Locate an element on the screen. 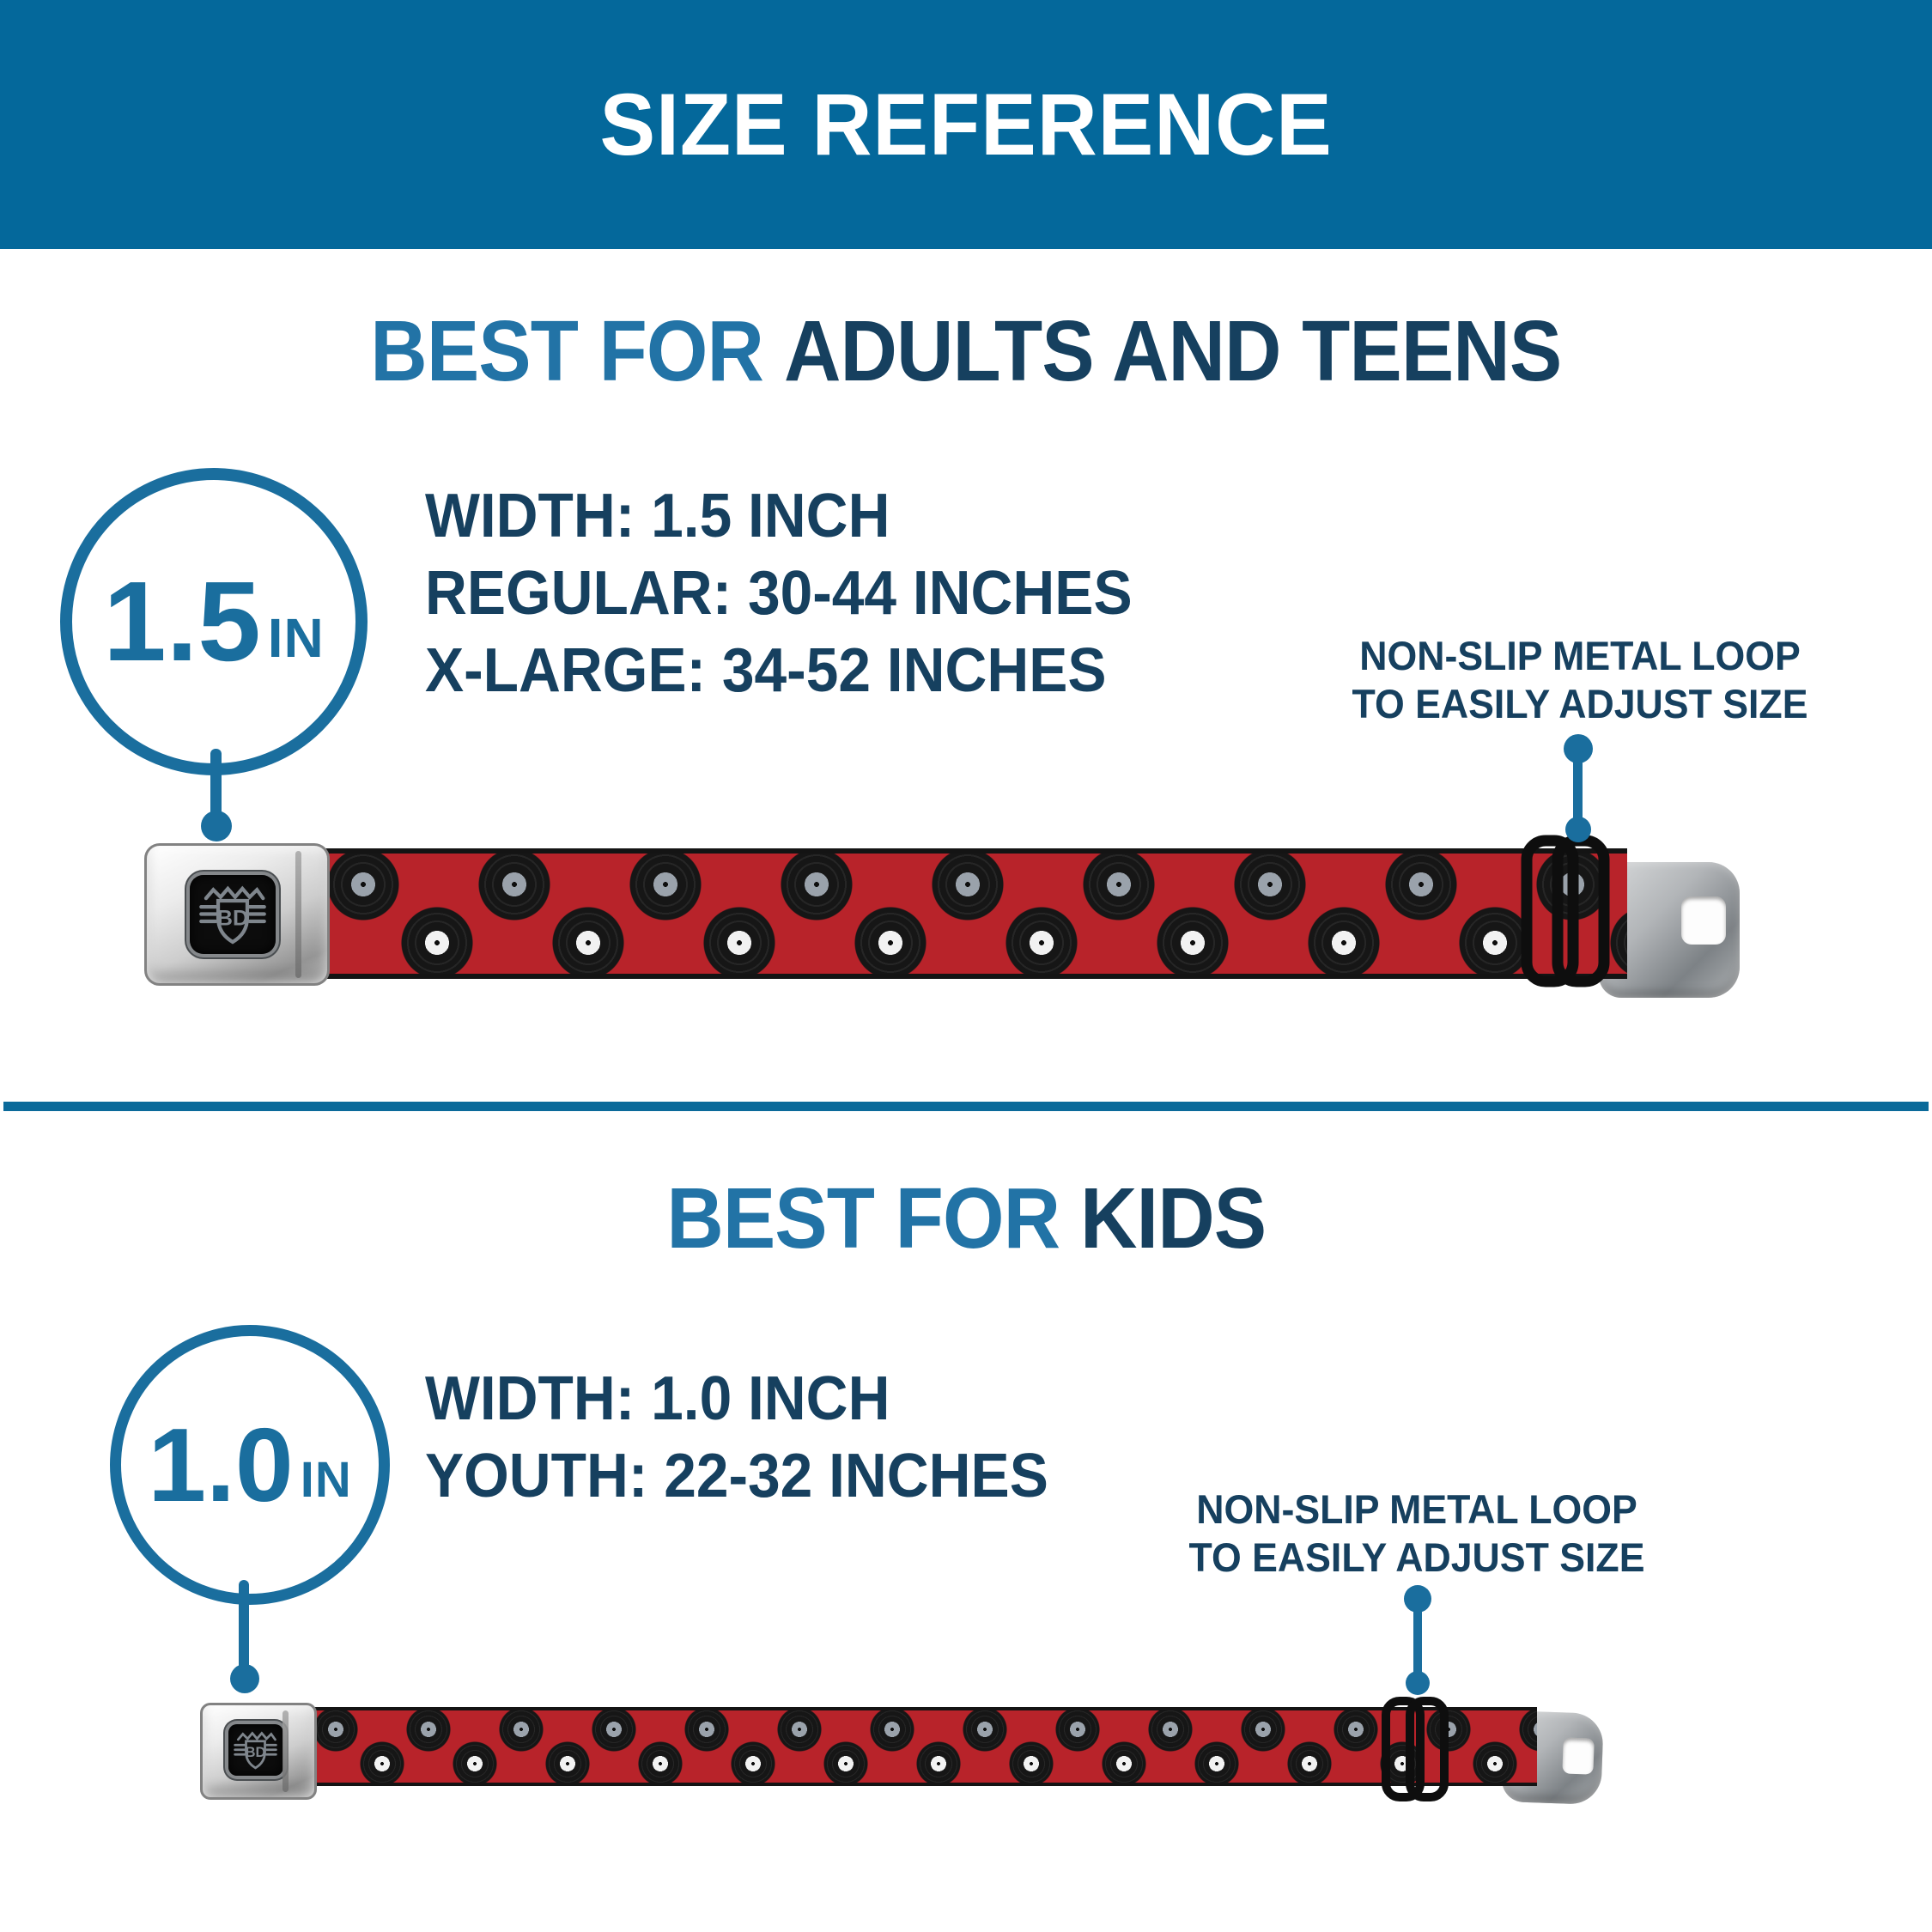 Image resolution: width=1932 pixels, height=1932 pixels. spec-xlarge: X-LARGE: 34-52 INCHES is located at coordinates (766, 671).